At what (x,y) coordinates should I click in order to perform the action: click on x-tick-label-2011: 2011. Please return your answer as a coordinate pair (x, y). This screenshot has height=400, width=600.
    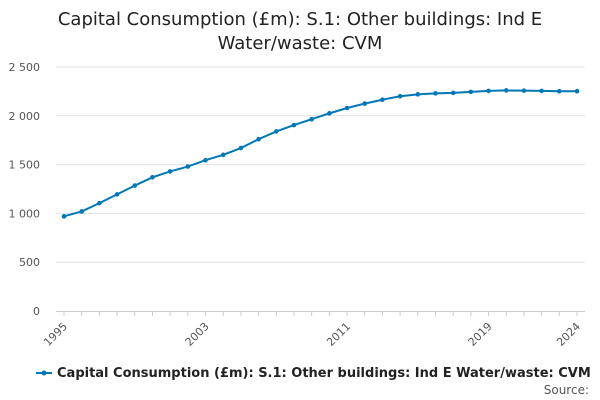
    Looking at the image, I should click on (338, 334).